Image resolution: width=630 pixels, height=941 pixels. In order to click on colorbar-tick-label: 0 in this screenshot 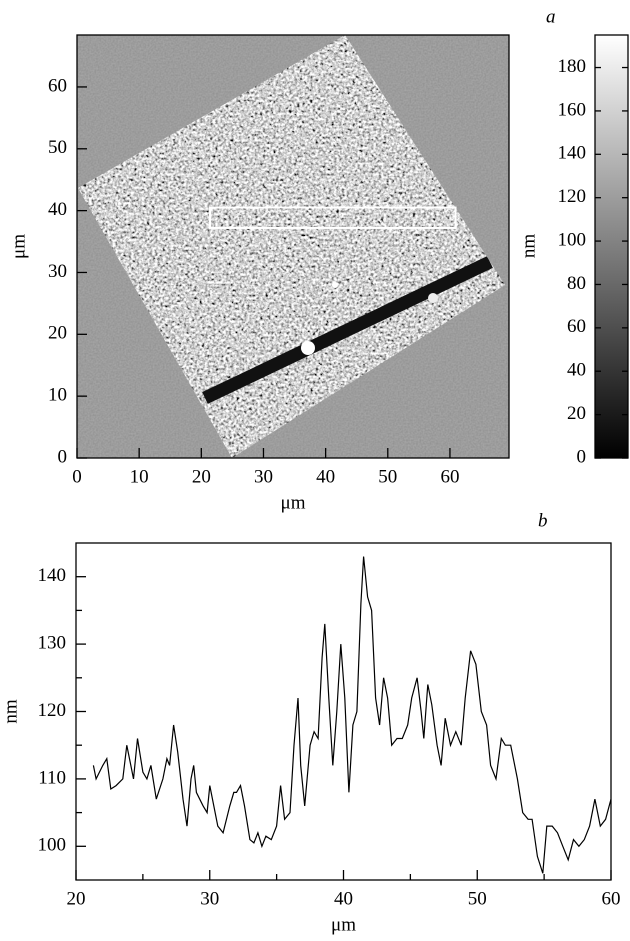, I will do `click(582, 456)`.